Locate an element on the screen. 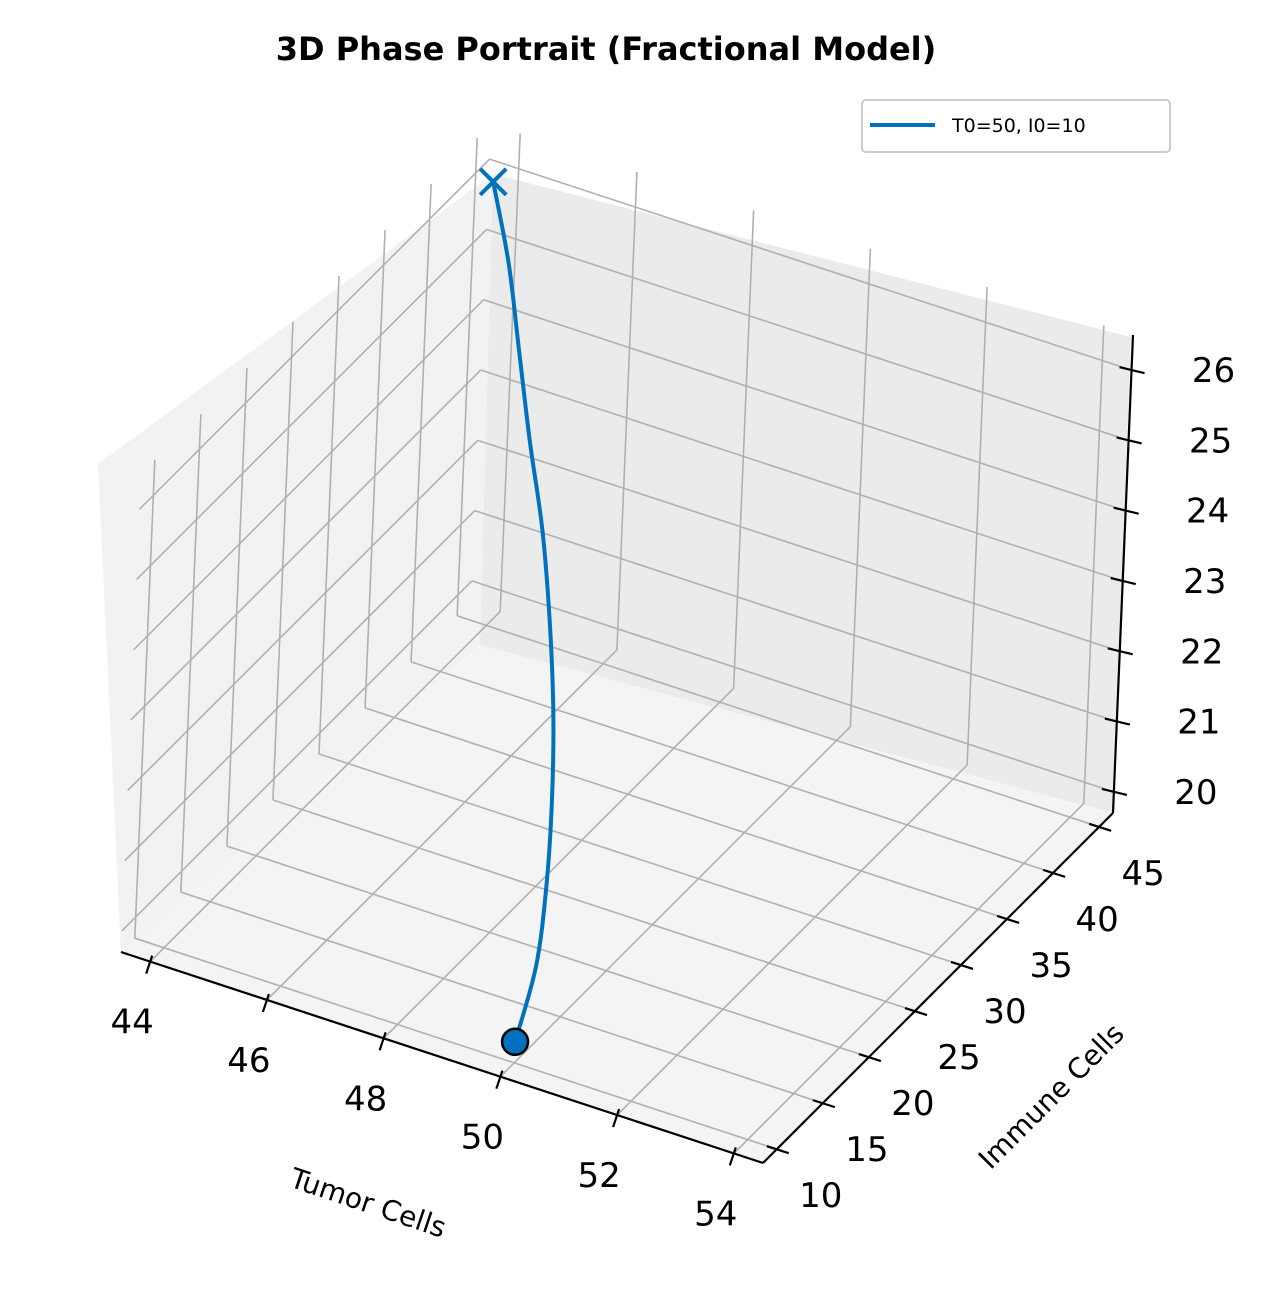 This screenshot has width=1266, height=1302. y-tick-label: 20 is located at coordinates (912, 1104).